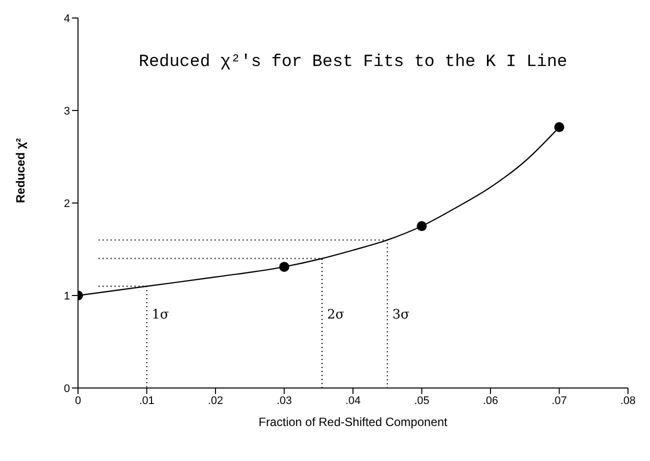  What do you see at coordinates (67, 111) in the screenshot?
I see `y-tick-label: 3` at bounding box center [67, 111].